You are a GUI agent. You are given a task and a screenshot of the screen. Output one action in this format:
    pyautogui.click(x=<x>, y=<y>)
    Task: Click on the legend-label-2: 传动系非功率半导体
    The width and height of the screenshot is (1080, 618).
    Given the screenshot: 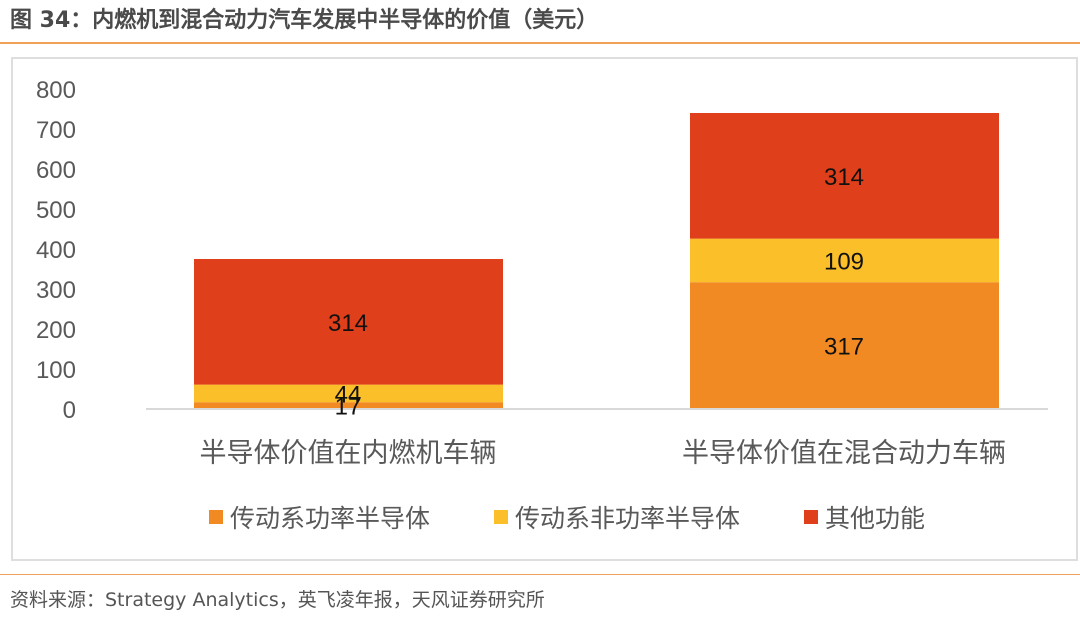 What is the action you would take?
    pyautogui.click(x=627, y=518)
    